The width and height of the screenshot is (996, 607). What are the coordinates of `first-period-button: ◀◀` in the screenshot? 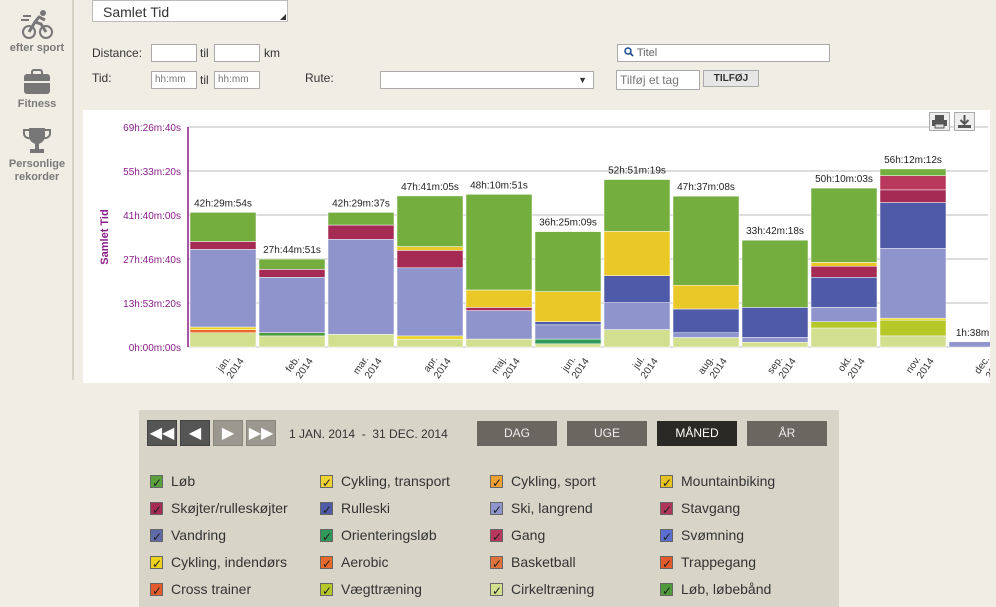 It's located at (162, 433).